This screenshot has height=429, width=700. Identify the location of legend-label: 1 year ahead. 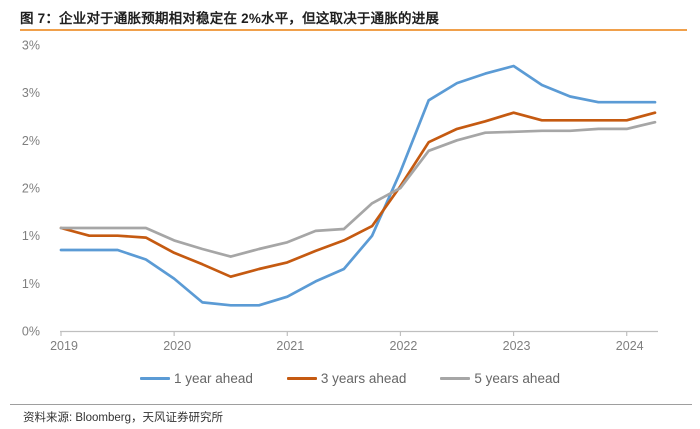
(213, 378).